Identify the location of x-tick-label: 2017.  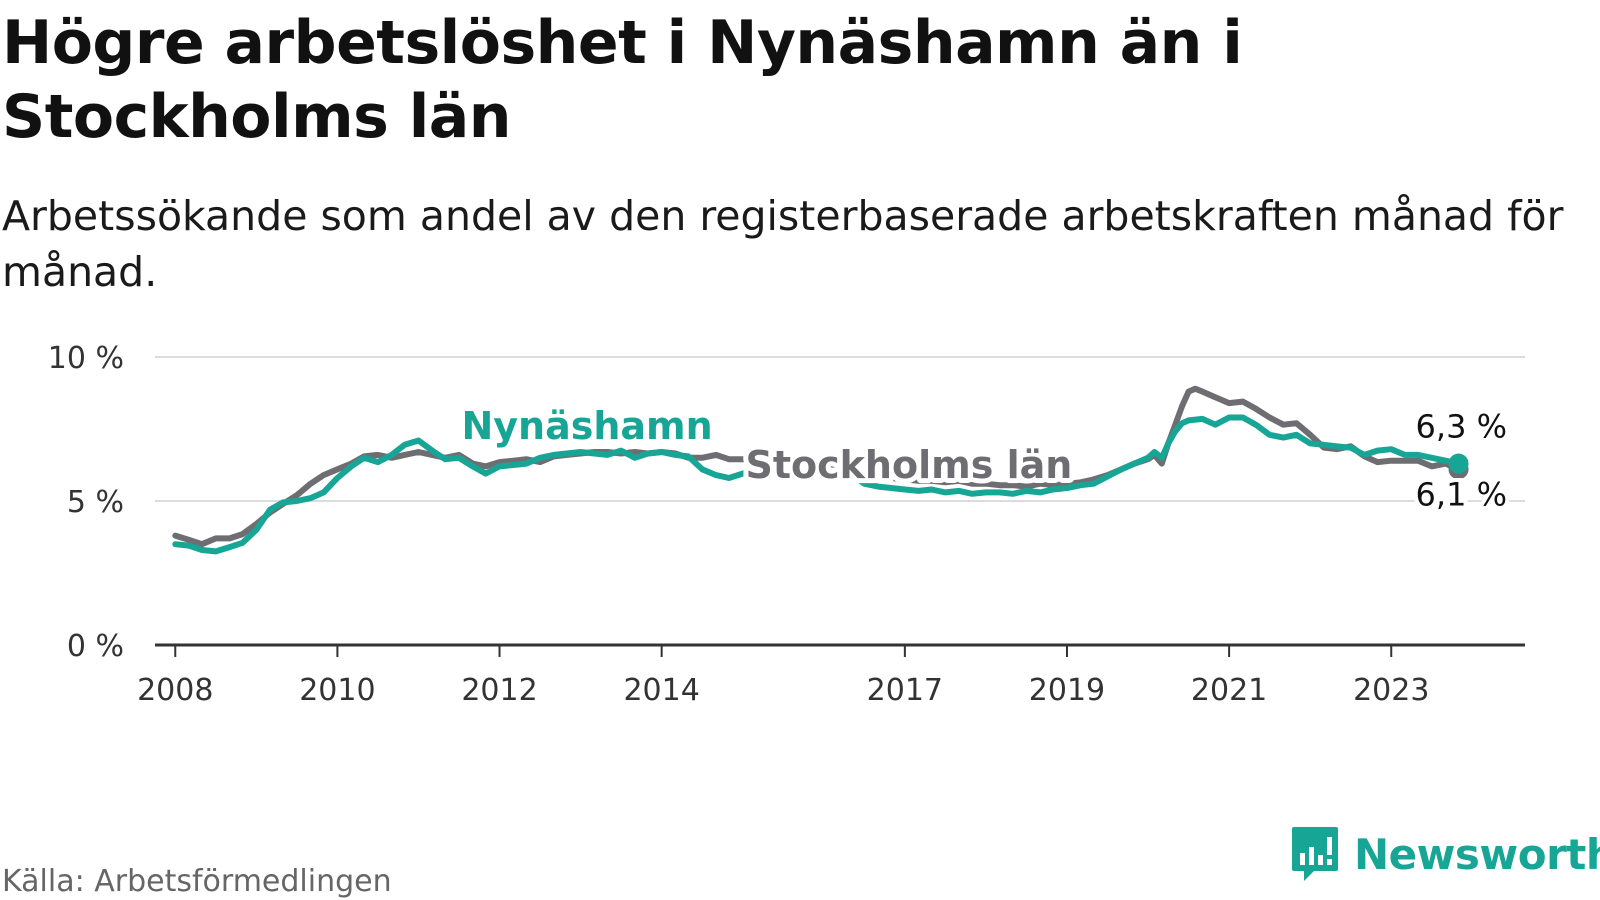
(905, 690).